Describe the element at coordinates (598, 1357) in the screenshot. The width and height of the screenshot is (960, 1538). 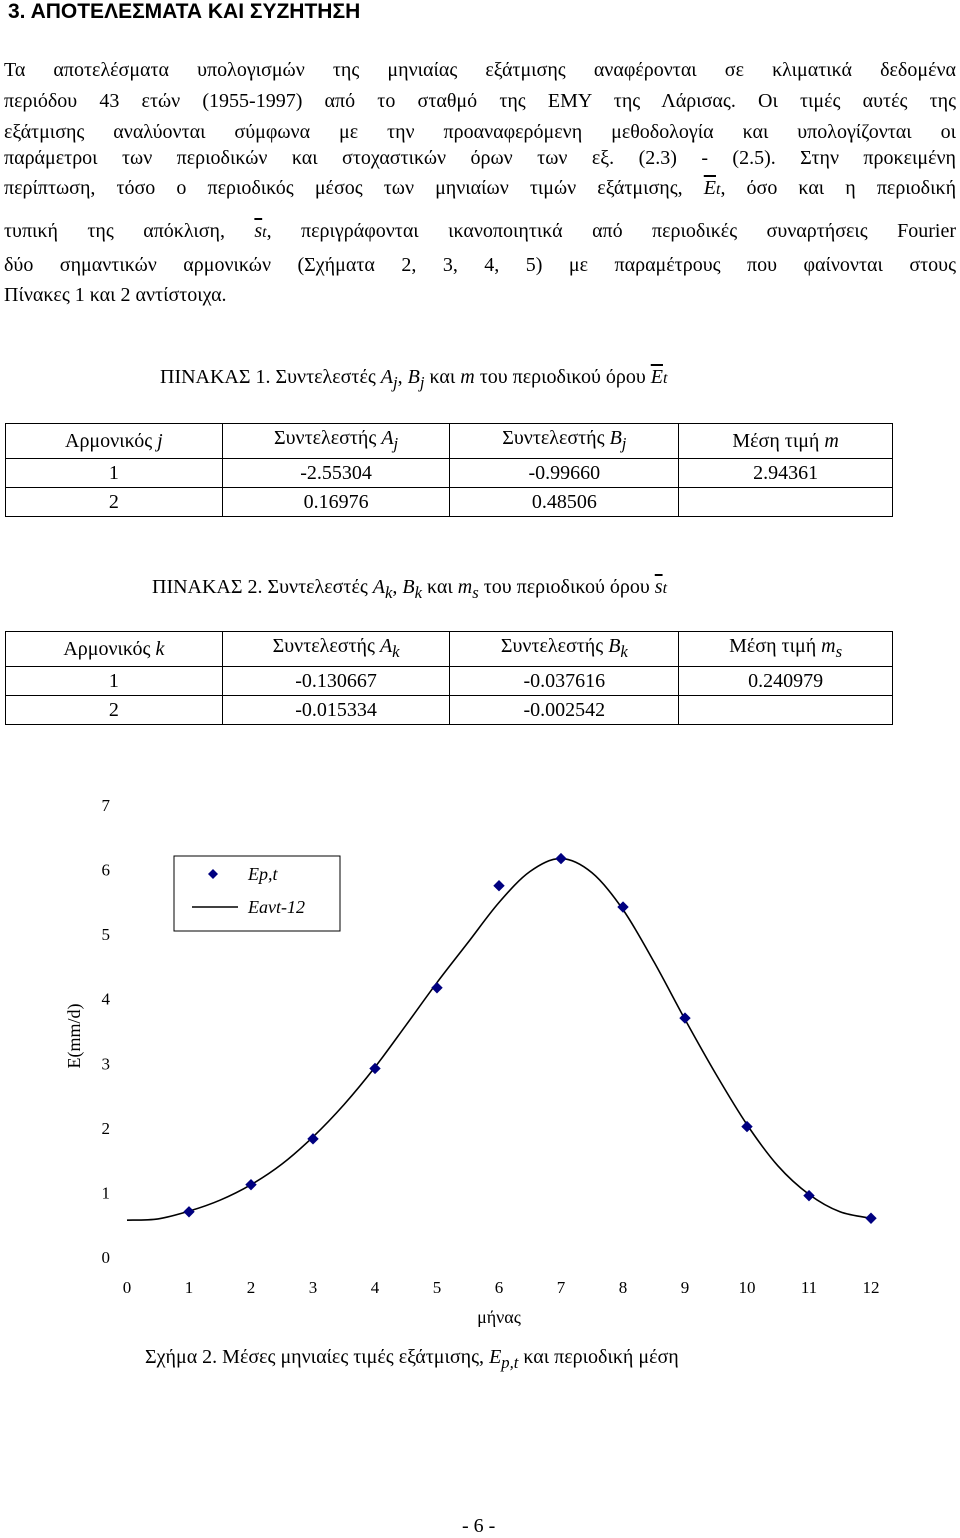
I see `caption-text: και περιοδική μέση` at that location.